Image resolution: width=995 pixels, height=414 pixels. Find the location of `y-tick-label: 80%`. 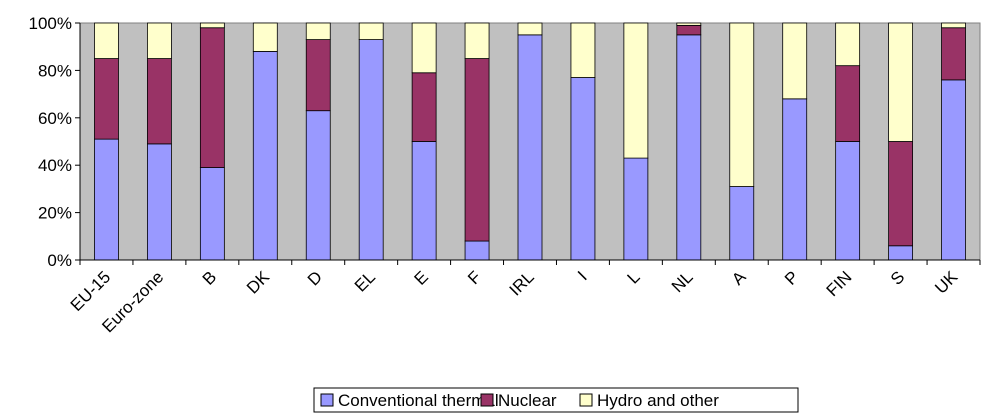

y-tick-label: 80% is located at coordinates (55, 70).